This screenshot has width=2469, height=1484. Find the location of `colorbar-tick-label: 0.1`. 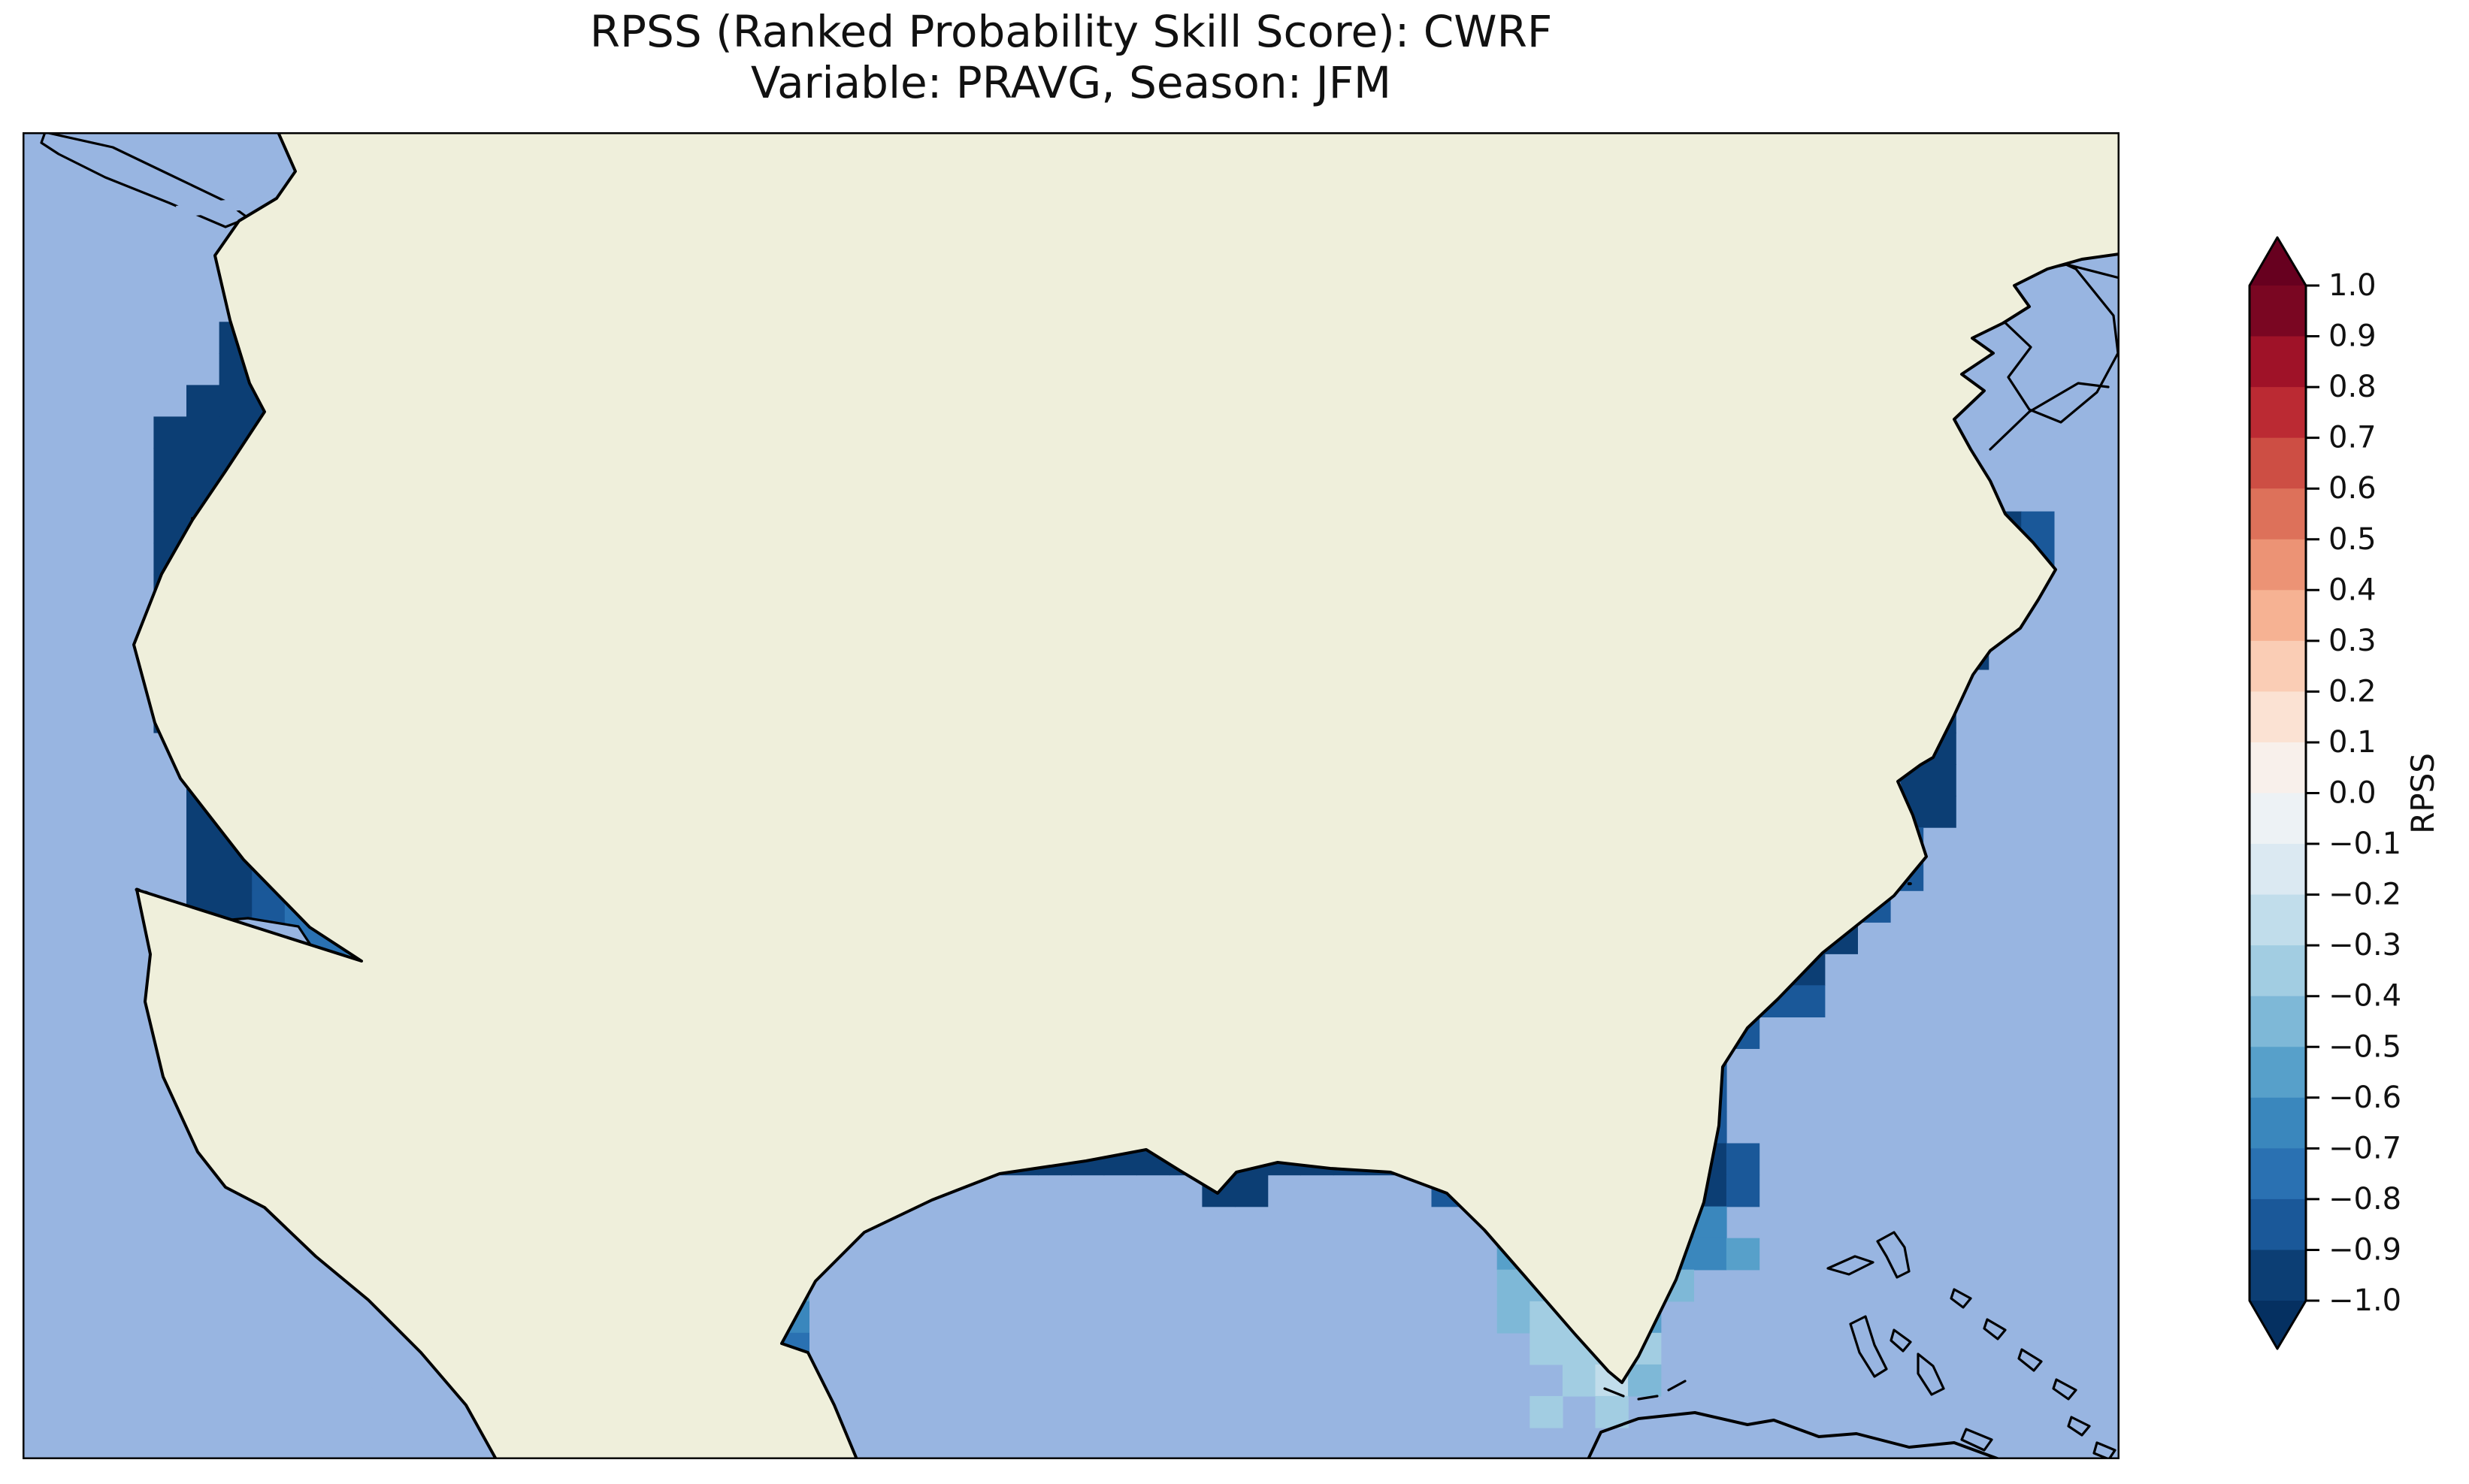

colorbar-tick-label: 0.1 is located at coordinates (2352, 743).